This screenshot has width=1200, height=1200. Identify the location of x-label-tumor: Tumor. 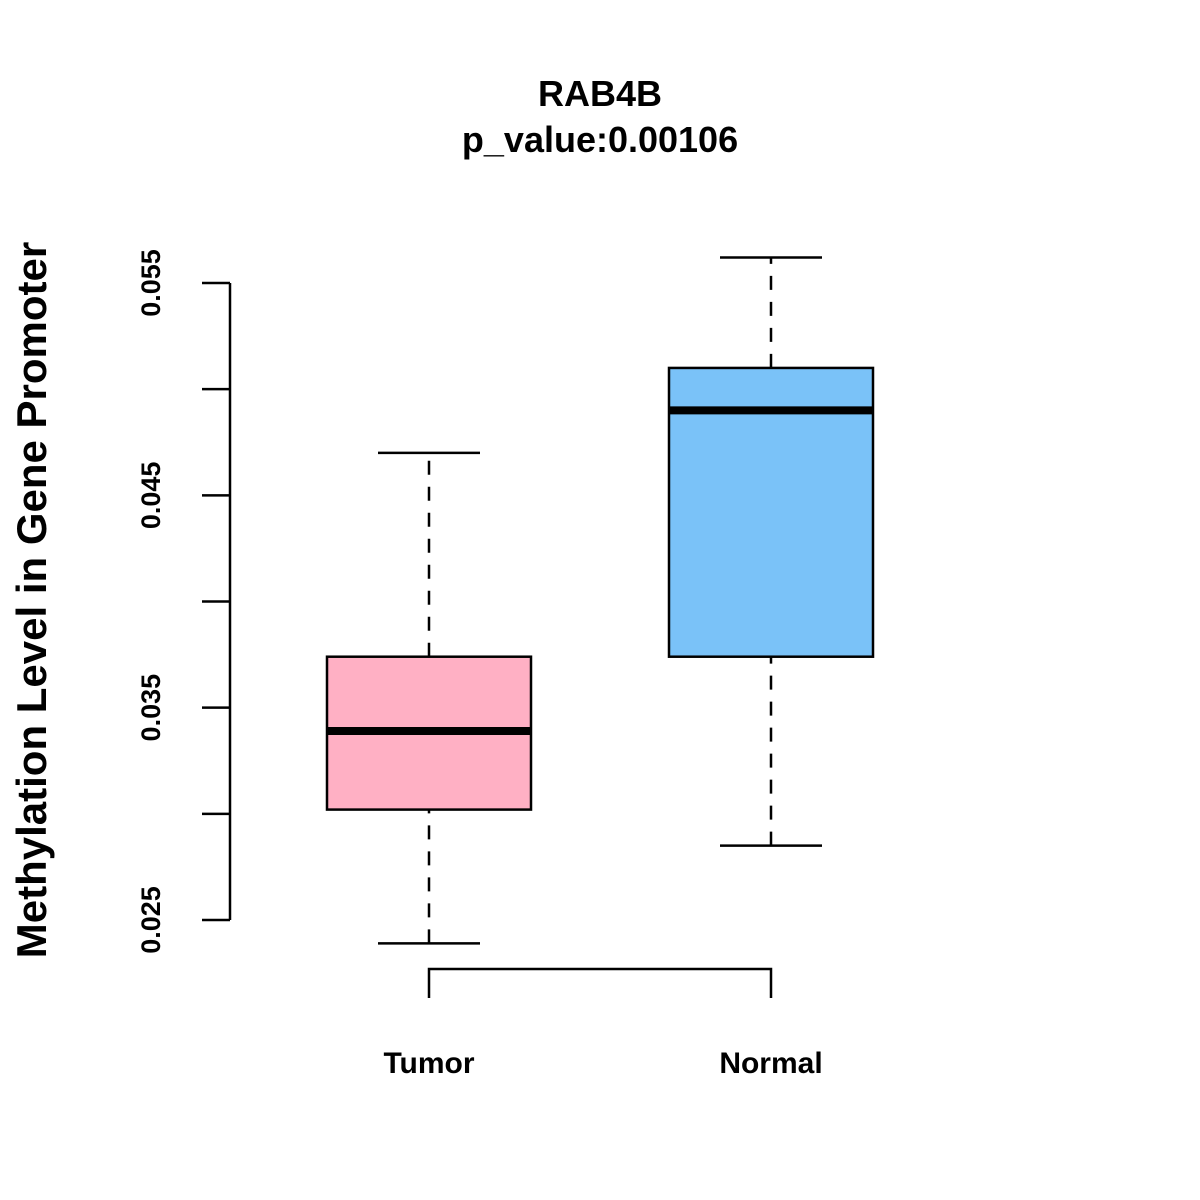
(428, 1063).